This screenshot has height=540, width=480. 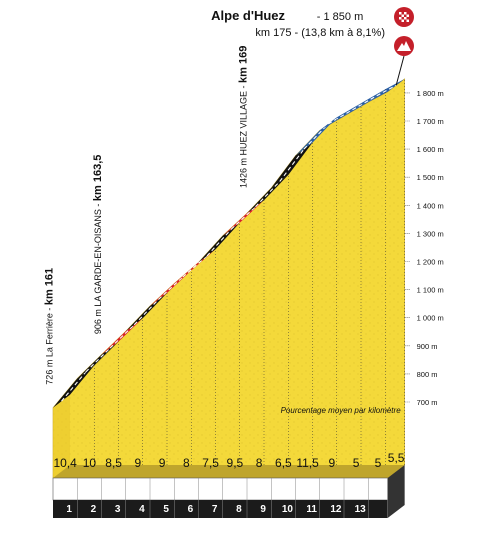 What do you see at coordinates (430, 121) in the screenshot?
I see `y-tick-label: 1 700 m` at bounding box center [430, 121].